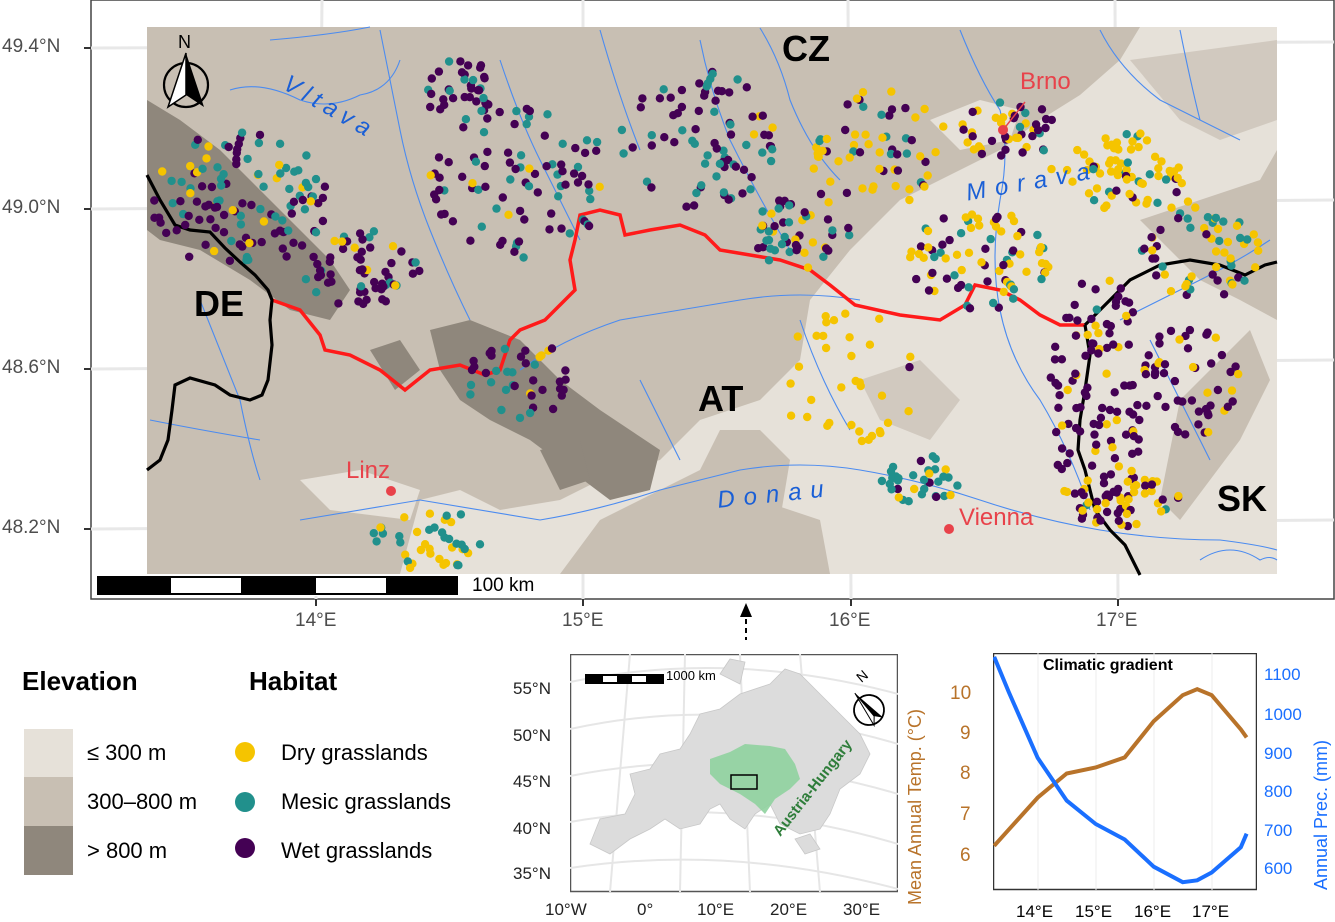  Describe the element at coordinates (1117, 620) in the screenshot. I see `x-tick-17e: 17°E` at that location.